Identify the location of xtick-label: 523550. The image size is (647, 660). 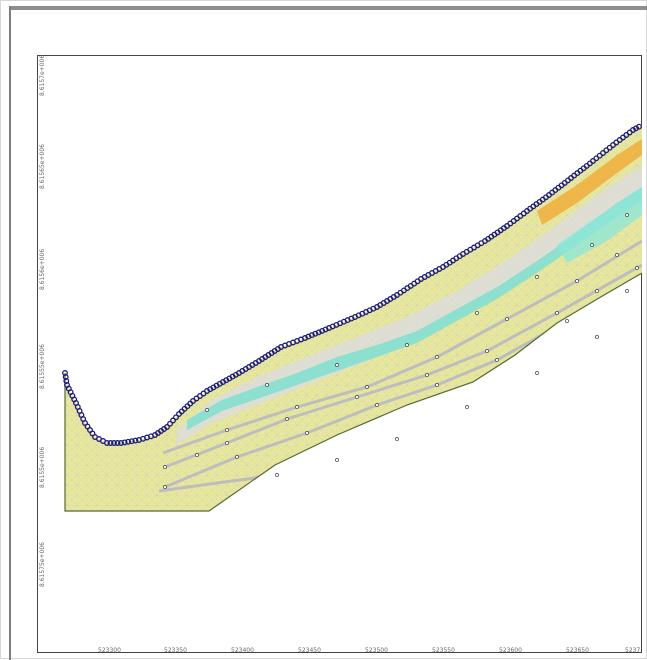
(443, 650).